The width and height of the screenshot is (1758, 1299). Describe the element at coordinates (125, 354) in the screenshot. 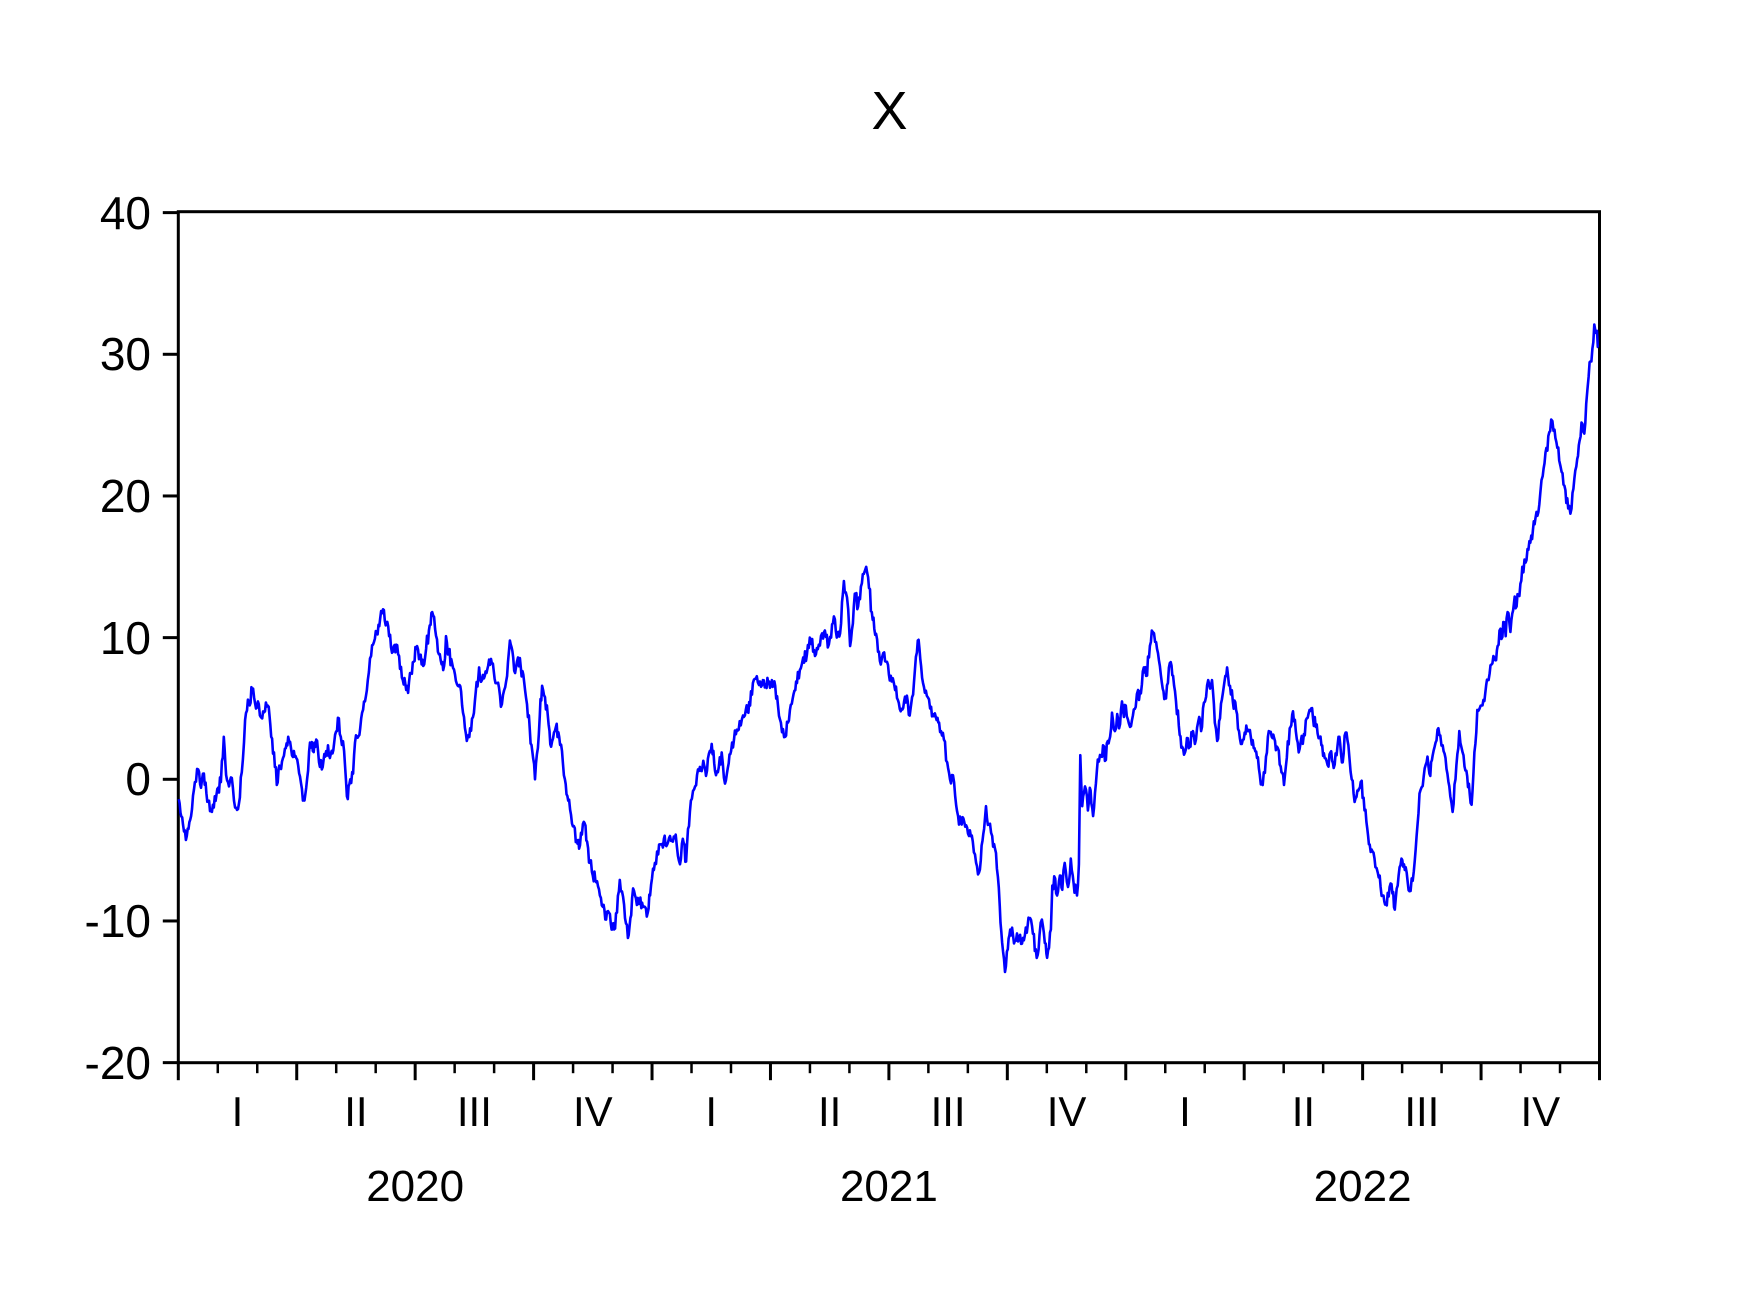

I see `y-axis-tick-label: 30` at that location.